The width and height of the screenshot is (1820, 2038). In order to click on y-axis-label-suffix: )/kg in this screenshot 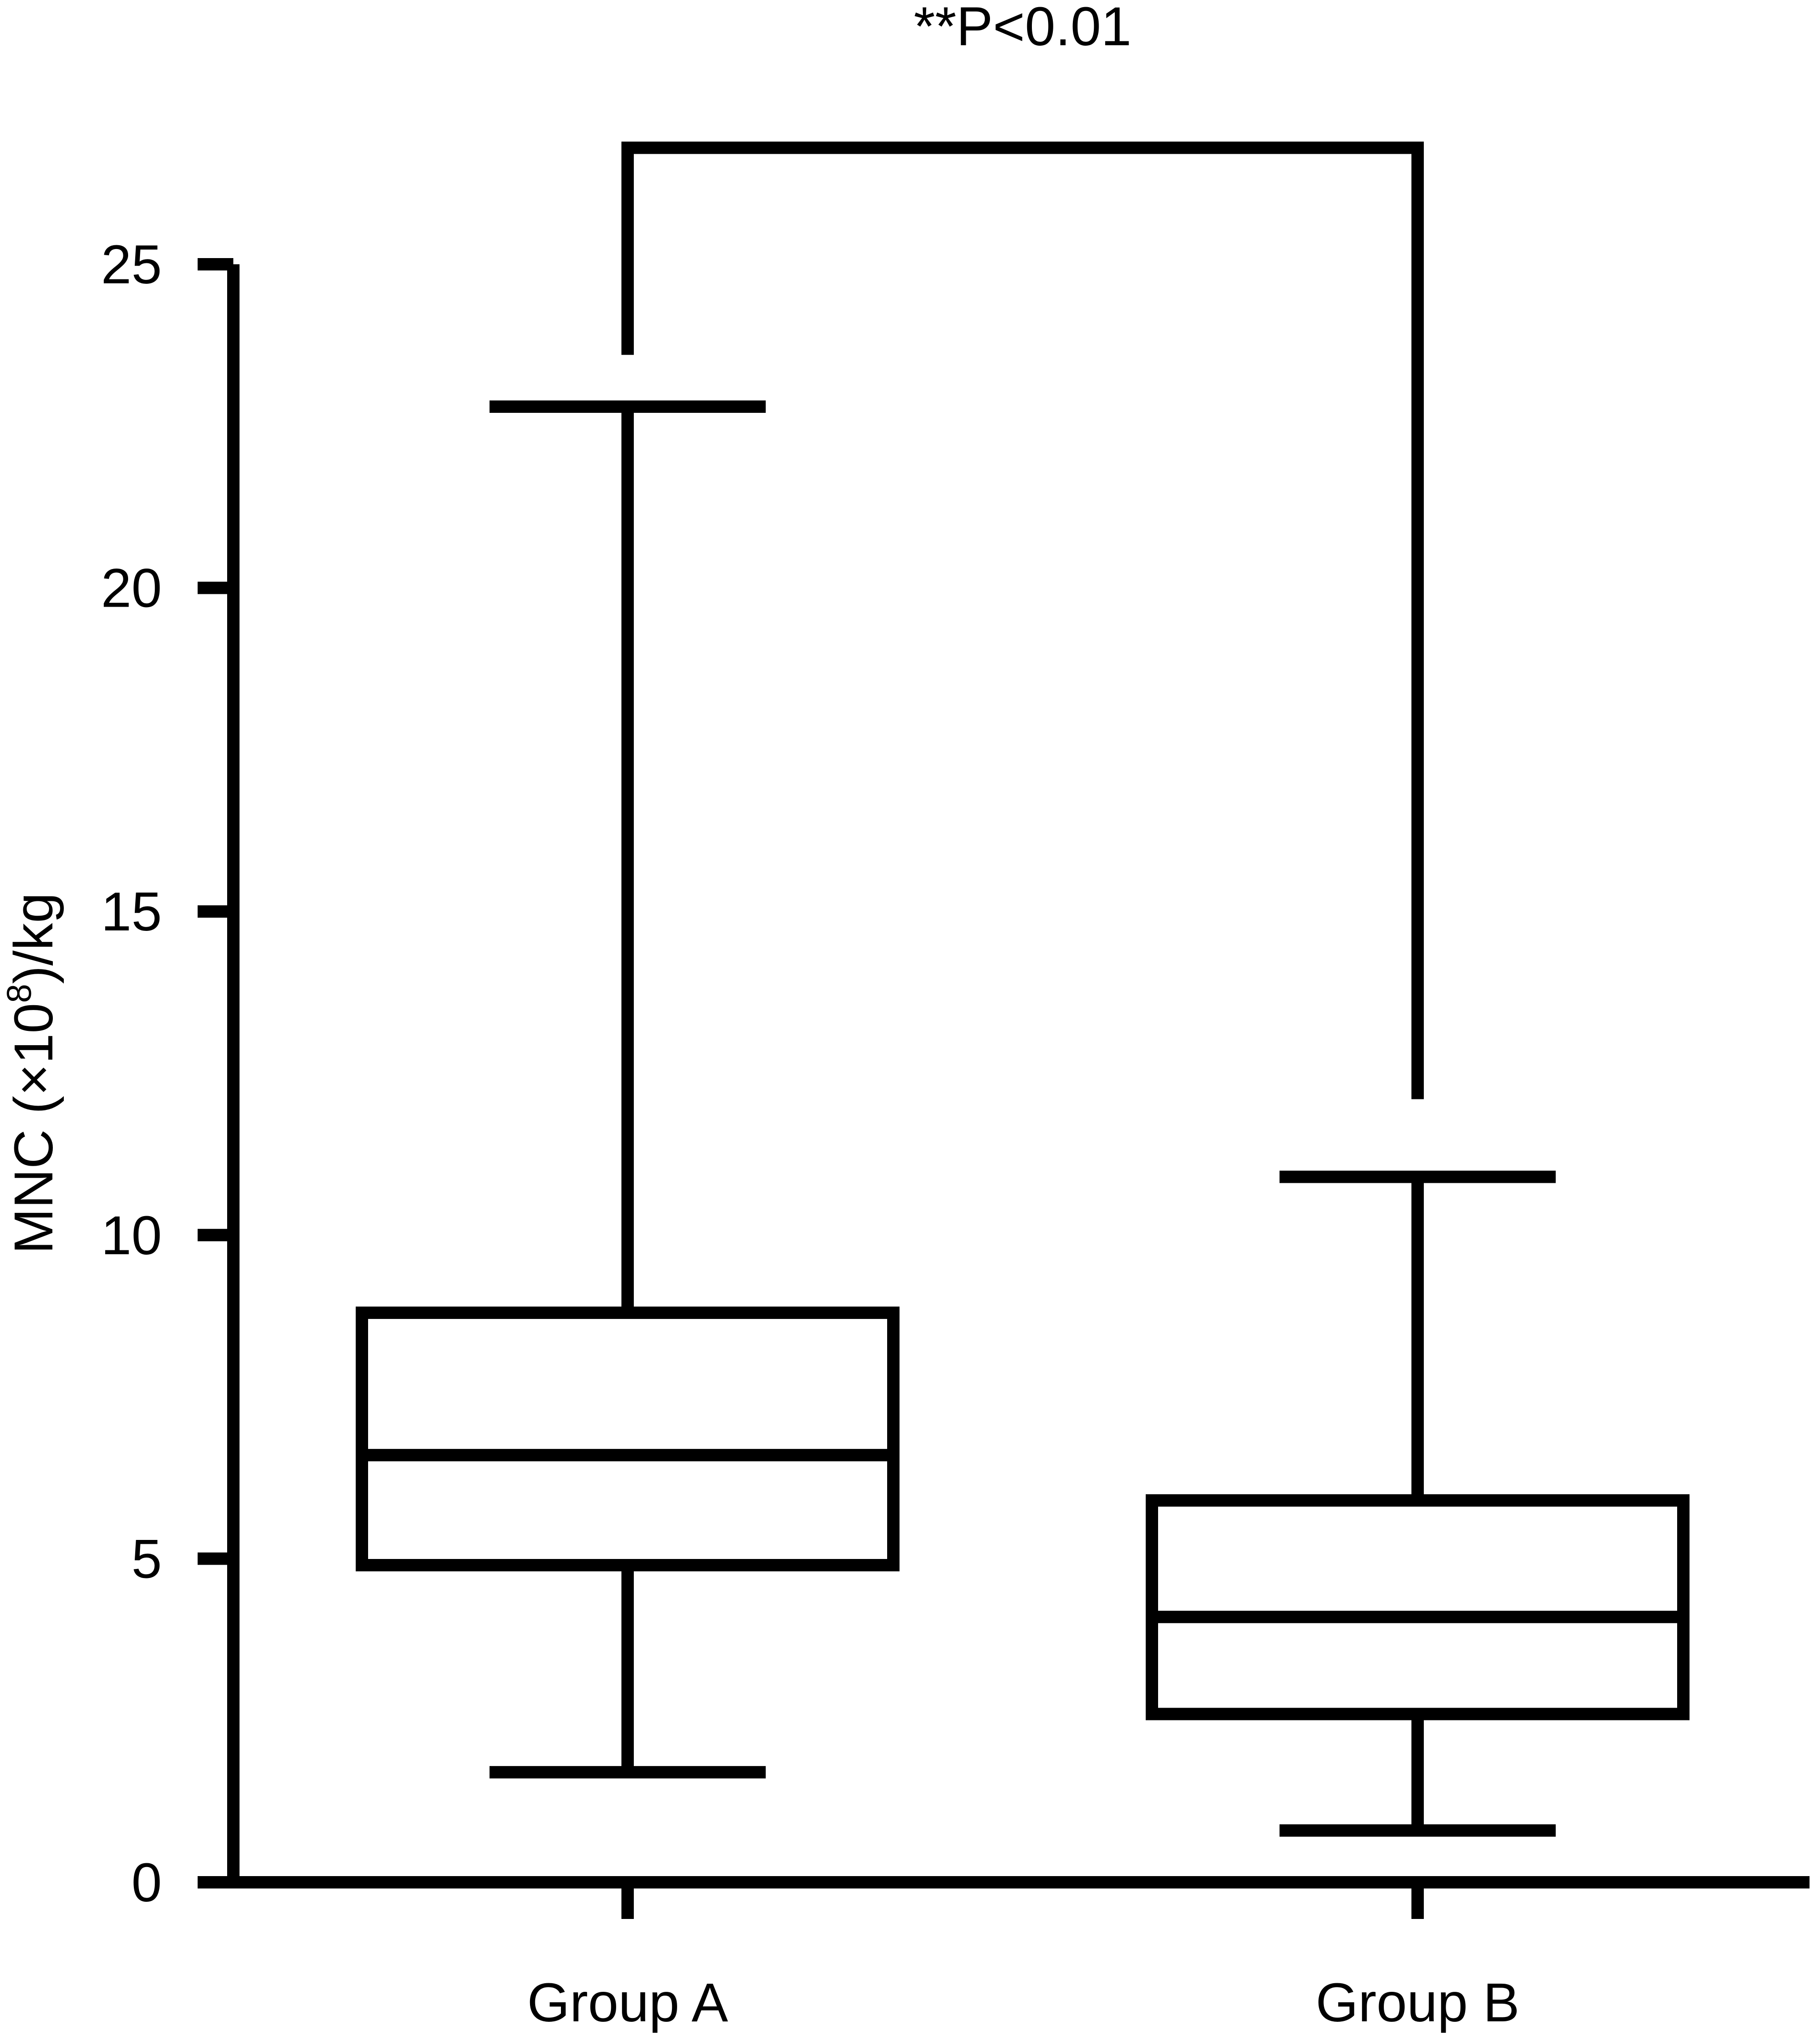, I will do `click(33, 939)`.